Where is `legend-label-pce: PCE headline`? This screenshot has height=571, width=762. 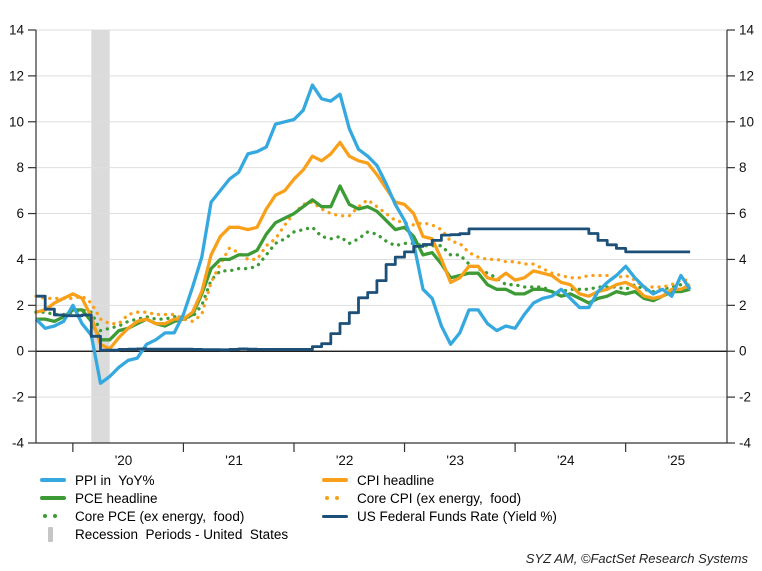 legend-label-pce: PCE headline is located at coordinates (116, 498).